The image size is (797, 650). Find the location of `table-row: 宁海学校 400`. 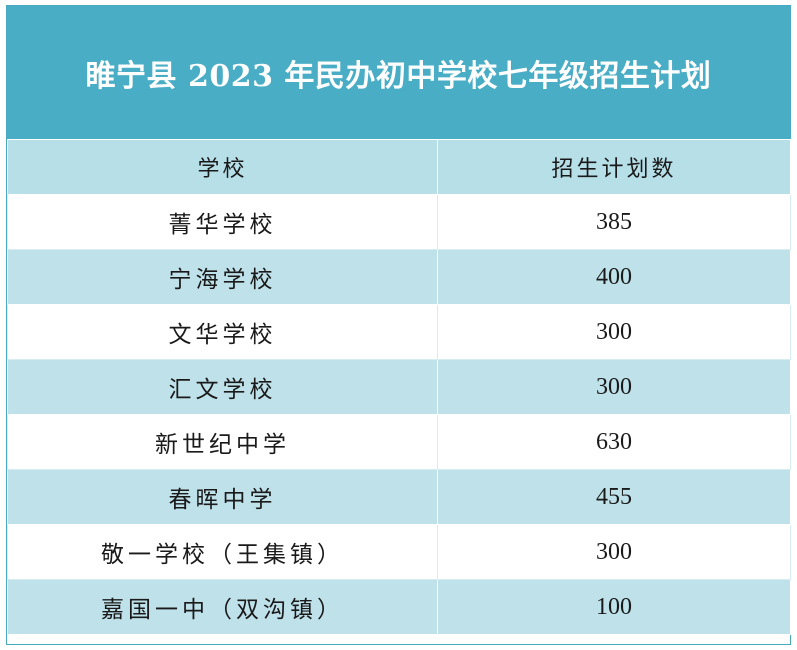

table-row: 宁海学校 400 is located at coordinates (399, 277).